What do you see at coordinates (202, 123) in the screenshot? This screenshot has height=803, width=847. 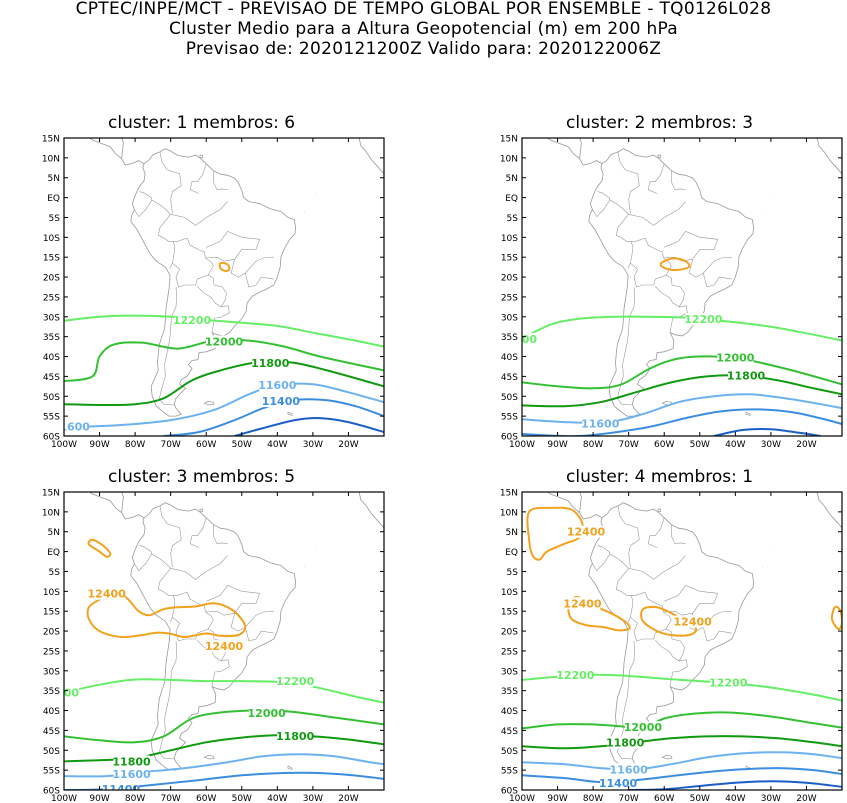 I see `panel-1-title: cluster: 1 membros: 6` at bounding box center [202, 123].